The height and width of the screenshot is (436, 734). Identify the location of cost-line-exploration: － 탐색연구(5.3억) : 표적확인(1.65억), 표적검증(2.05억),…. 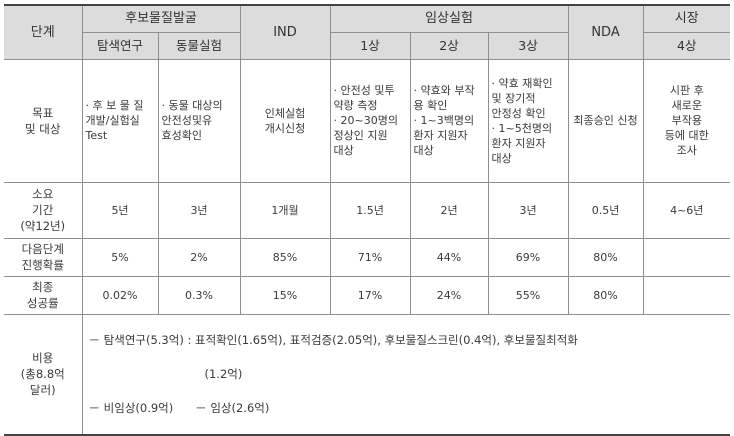
(333, 339).